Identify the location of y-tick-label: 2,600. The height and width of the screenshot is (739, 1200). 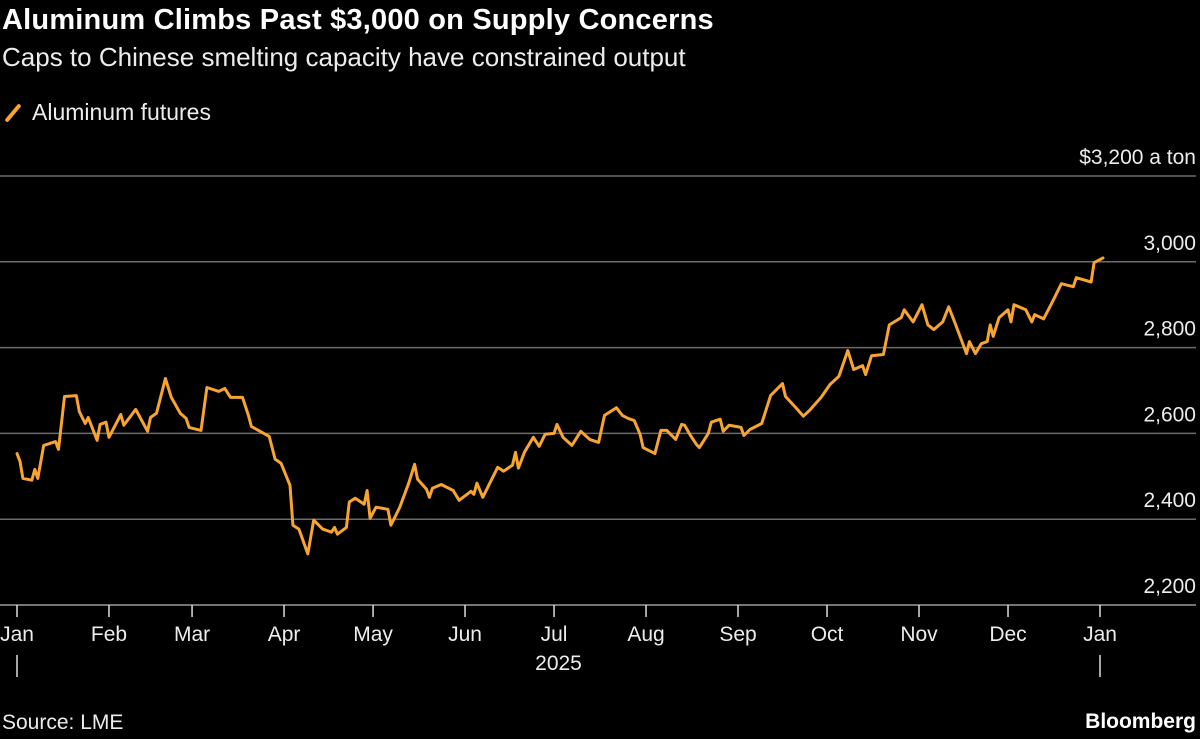
(1169, 414).